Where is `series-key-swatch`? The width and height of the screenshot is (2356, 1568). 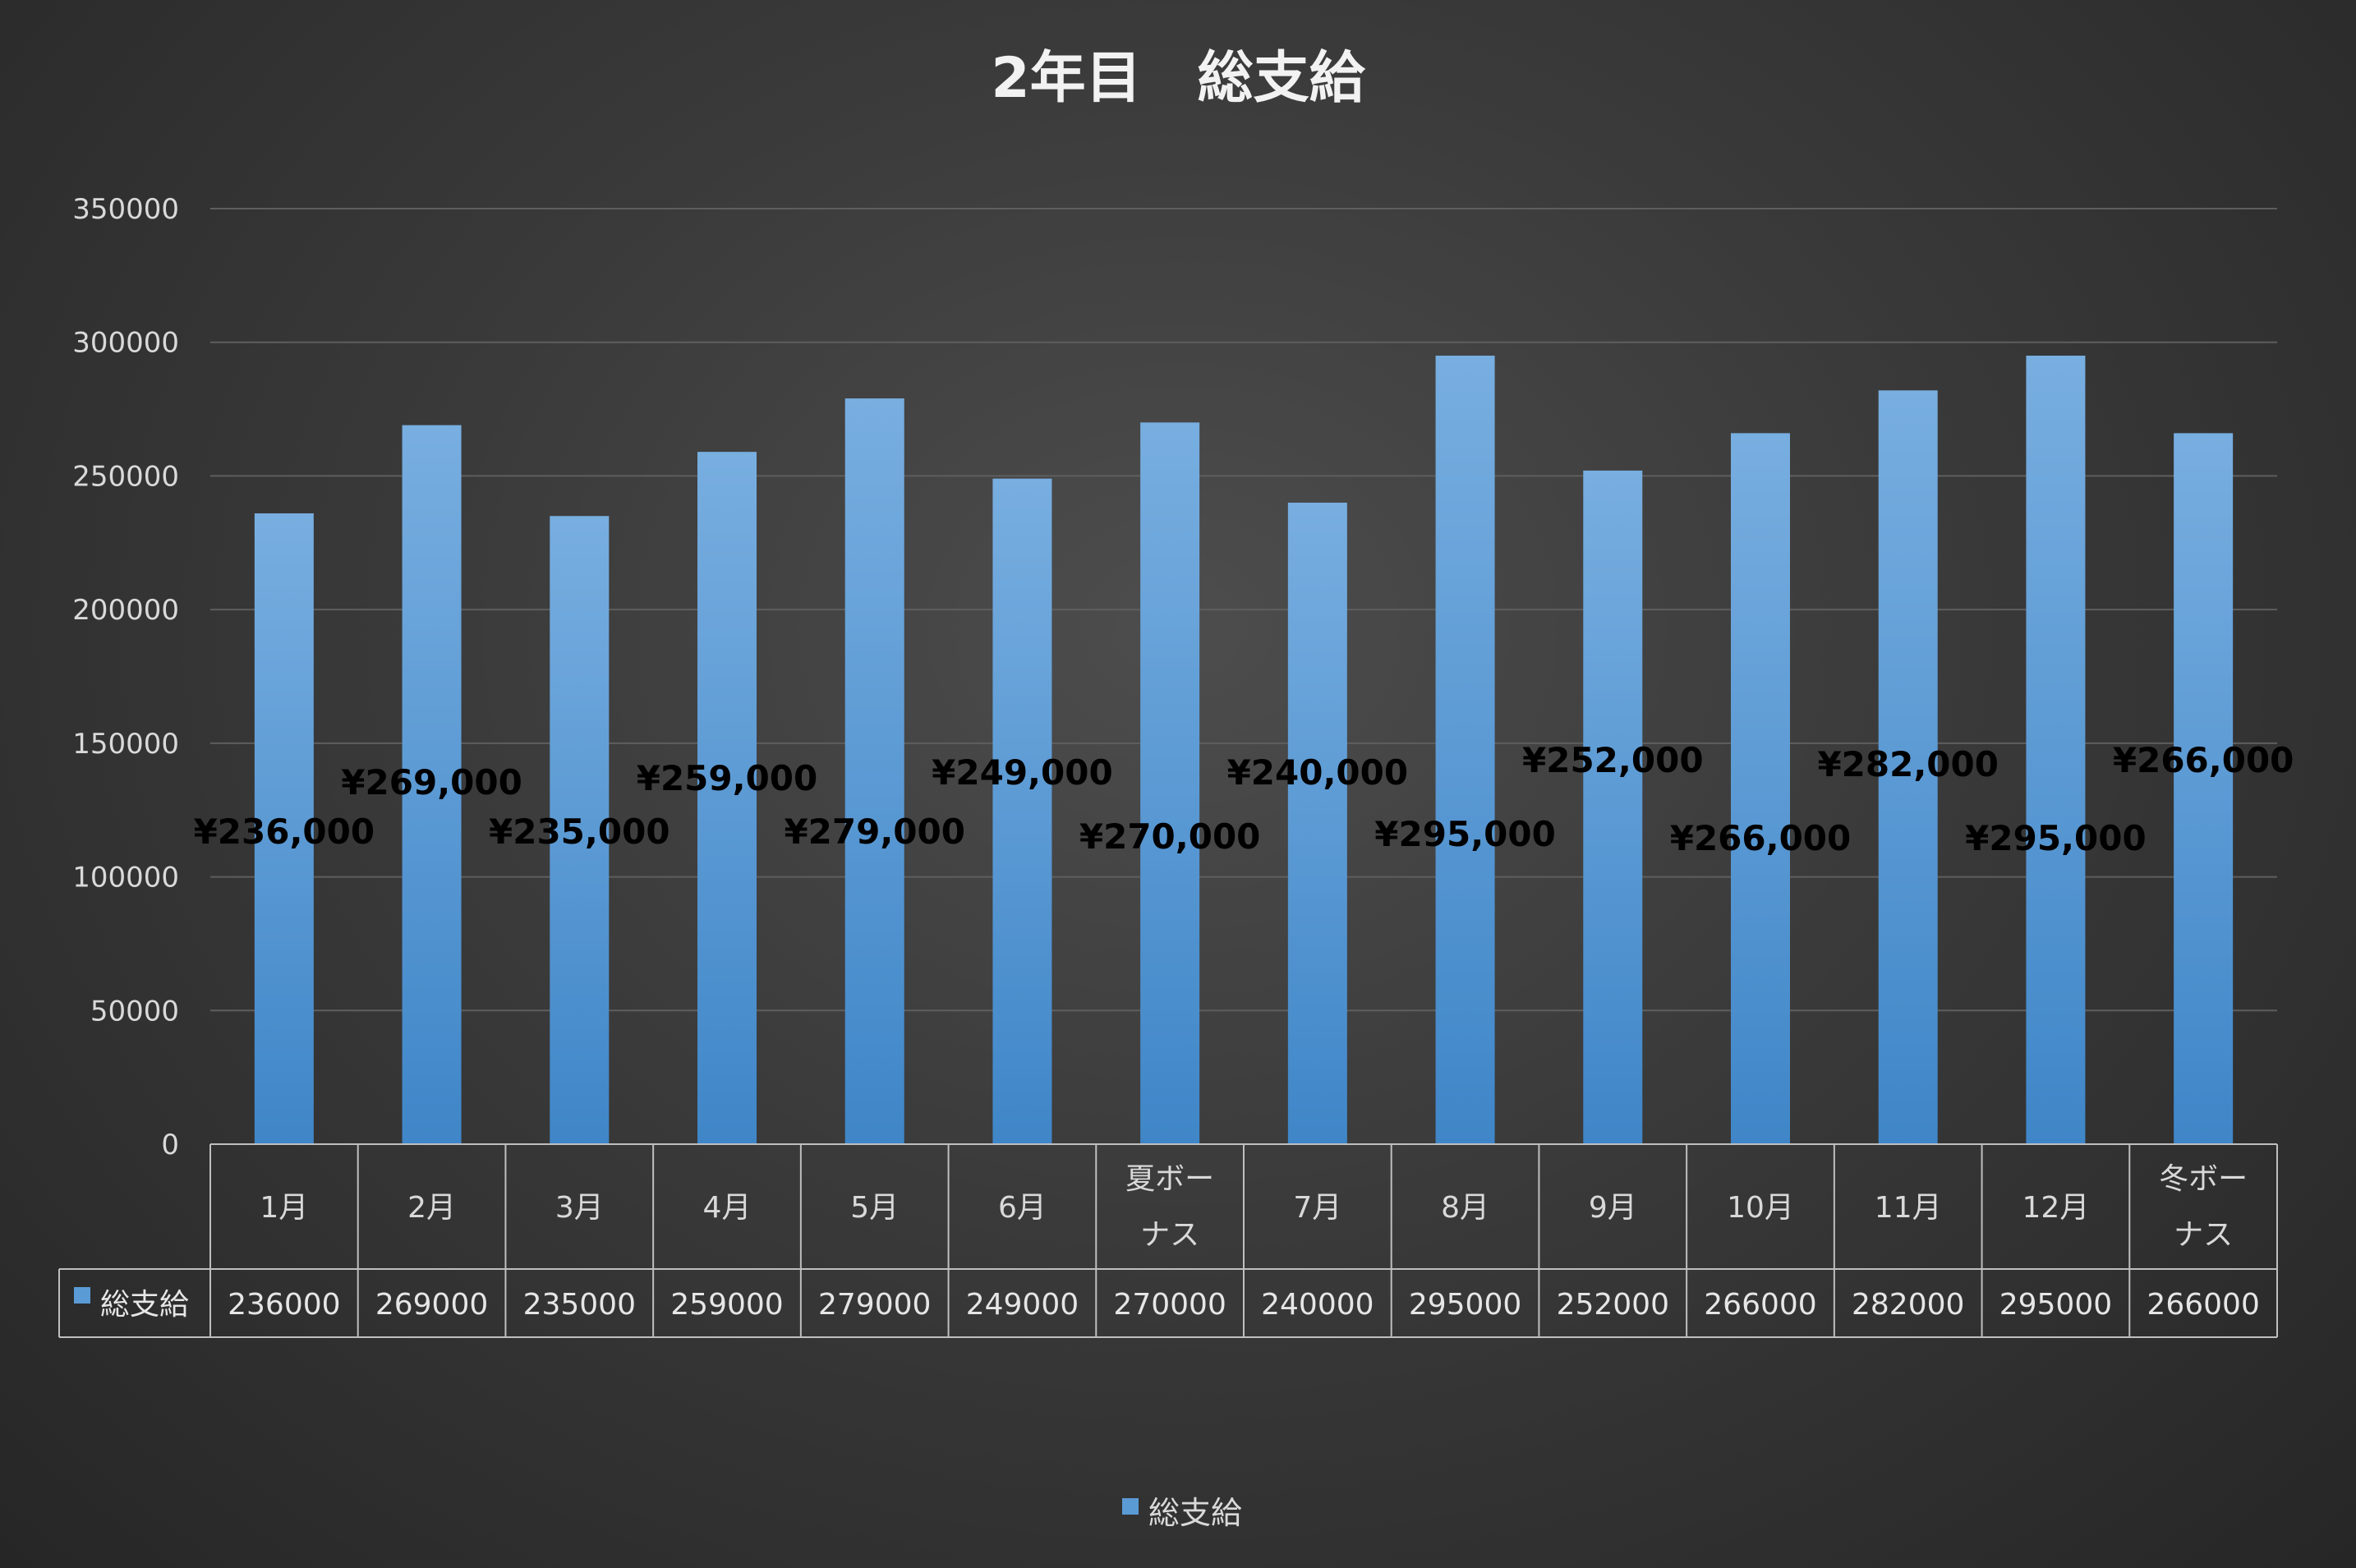 series-key-swatch is located at coordinates (82, 1295).